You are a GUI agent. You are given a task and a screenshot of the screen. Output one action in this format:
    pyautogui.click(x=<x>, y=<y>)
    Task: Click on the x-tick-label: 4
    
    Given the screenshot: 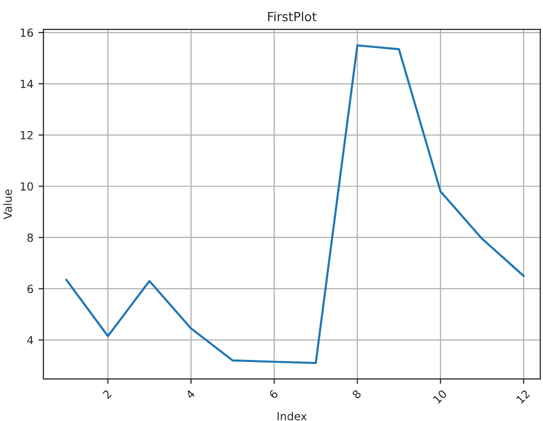 What is the action you would take?
    pyautogui.click(x=190, y=394)
    